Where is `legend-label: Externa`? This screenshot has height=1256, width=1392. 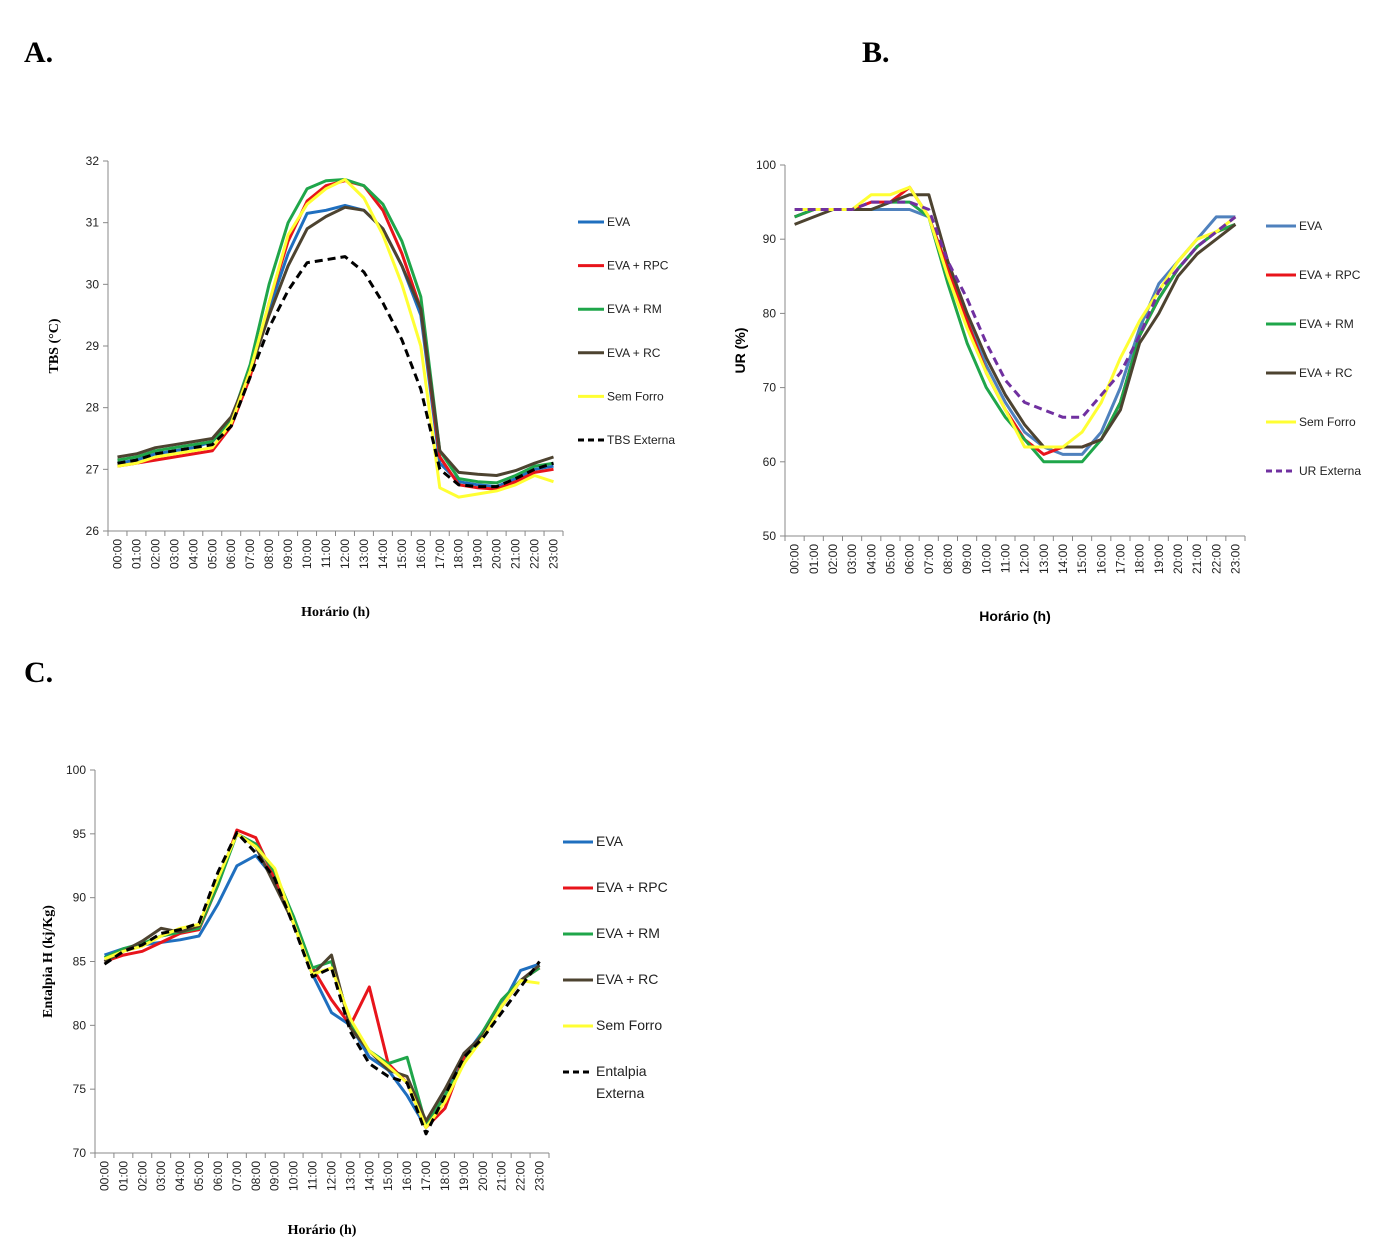 legend-label: Externa is located at coordinates (620, 1093).